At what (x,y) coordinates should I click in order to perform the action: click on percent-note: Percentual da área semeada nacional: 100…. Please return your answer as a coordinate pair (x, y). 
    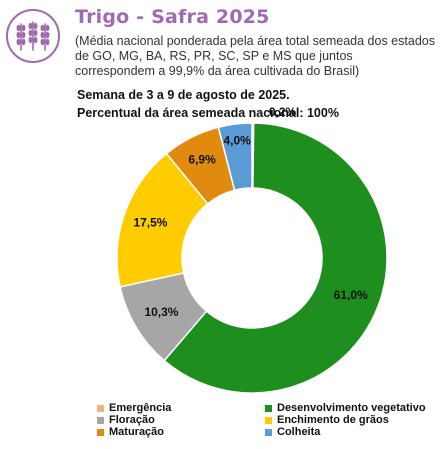
    Looking at the image, I should click on (208, 113).